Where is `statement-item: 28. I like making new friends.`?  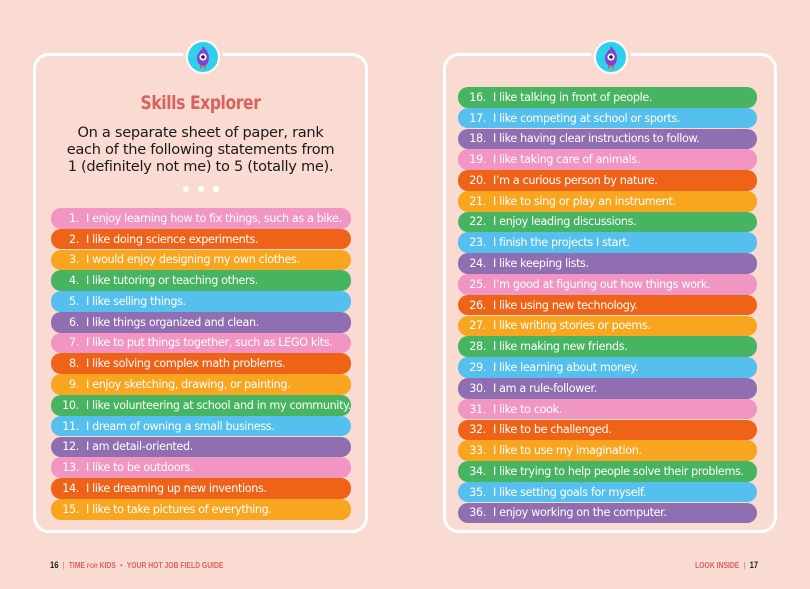 statement-item: 28. I like making new friends. is located at coordinates (607, 346).